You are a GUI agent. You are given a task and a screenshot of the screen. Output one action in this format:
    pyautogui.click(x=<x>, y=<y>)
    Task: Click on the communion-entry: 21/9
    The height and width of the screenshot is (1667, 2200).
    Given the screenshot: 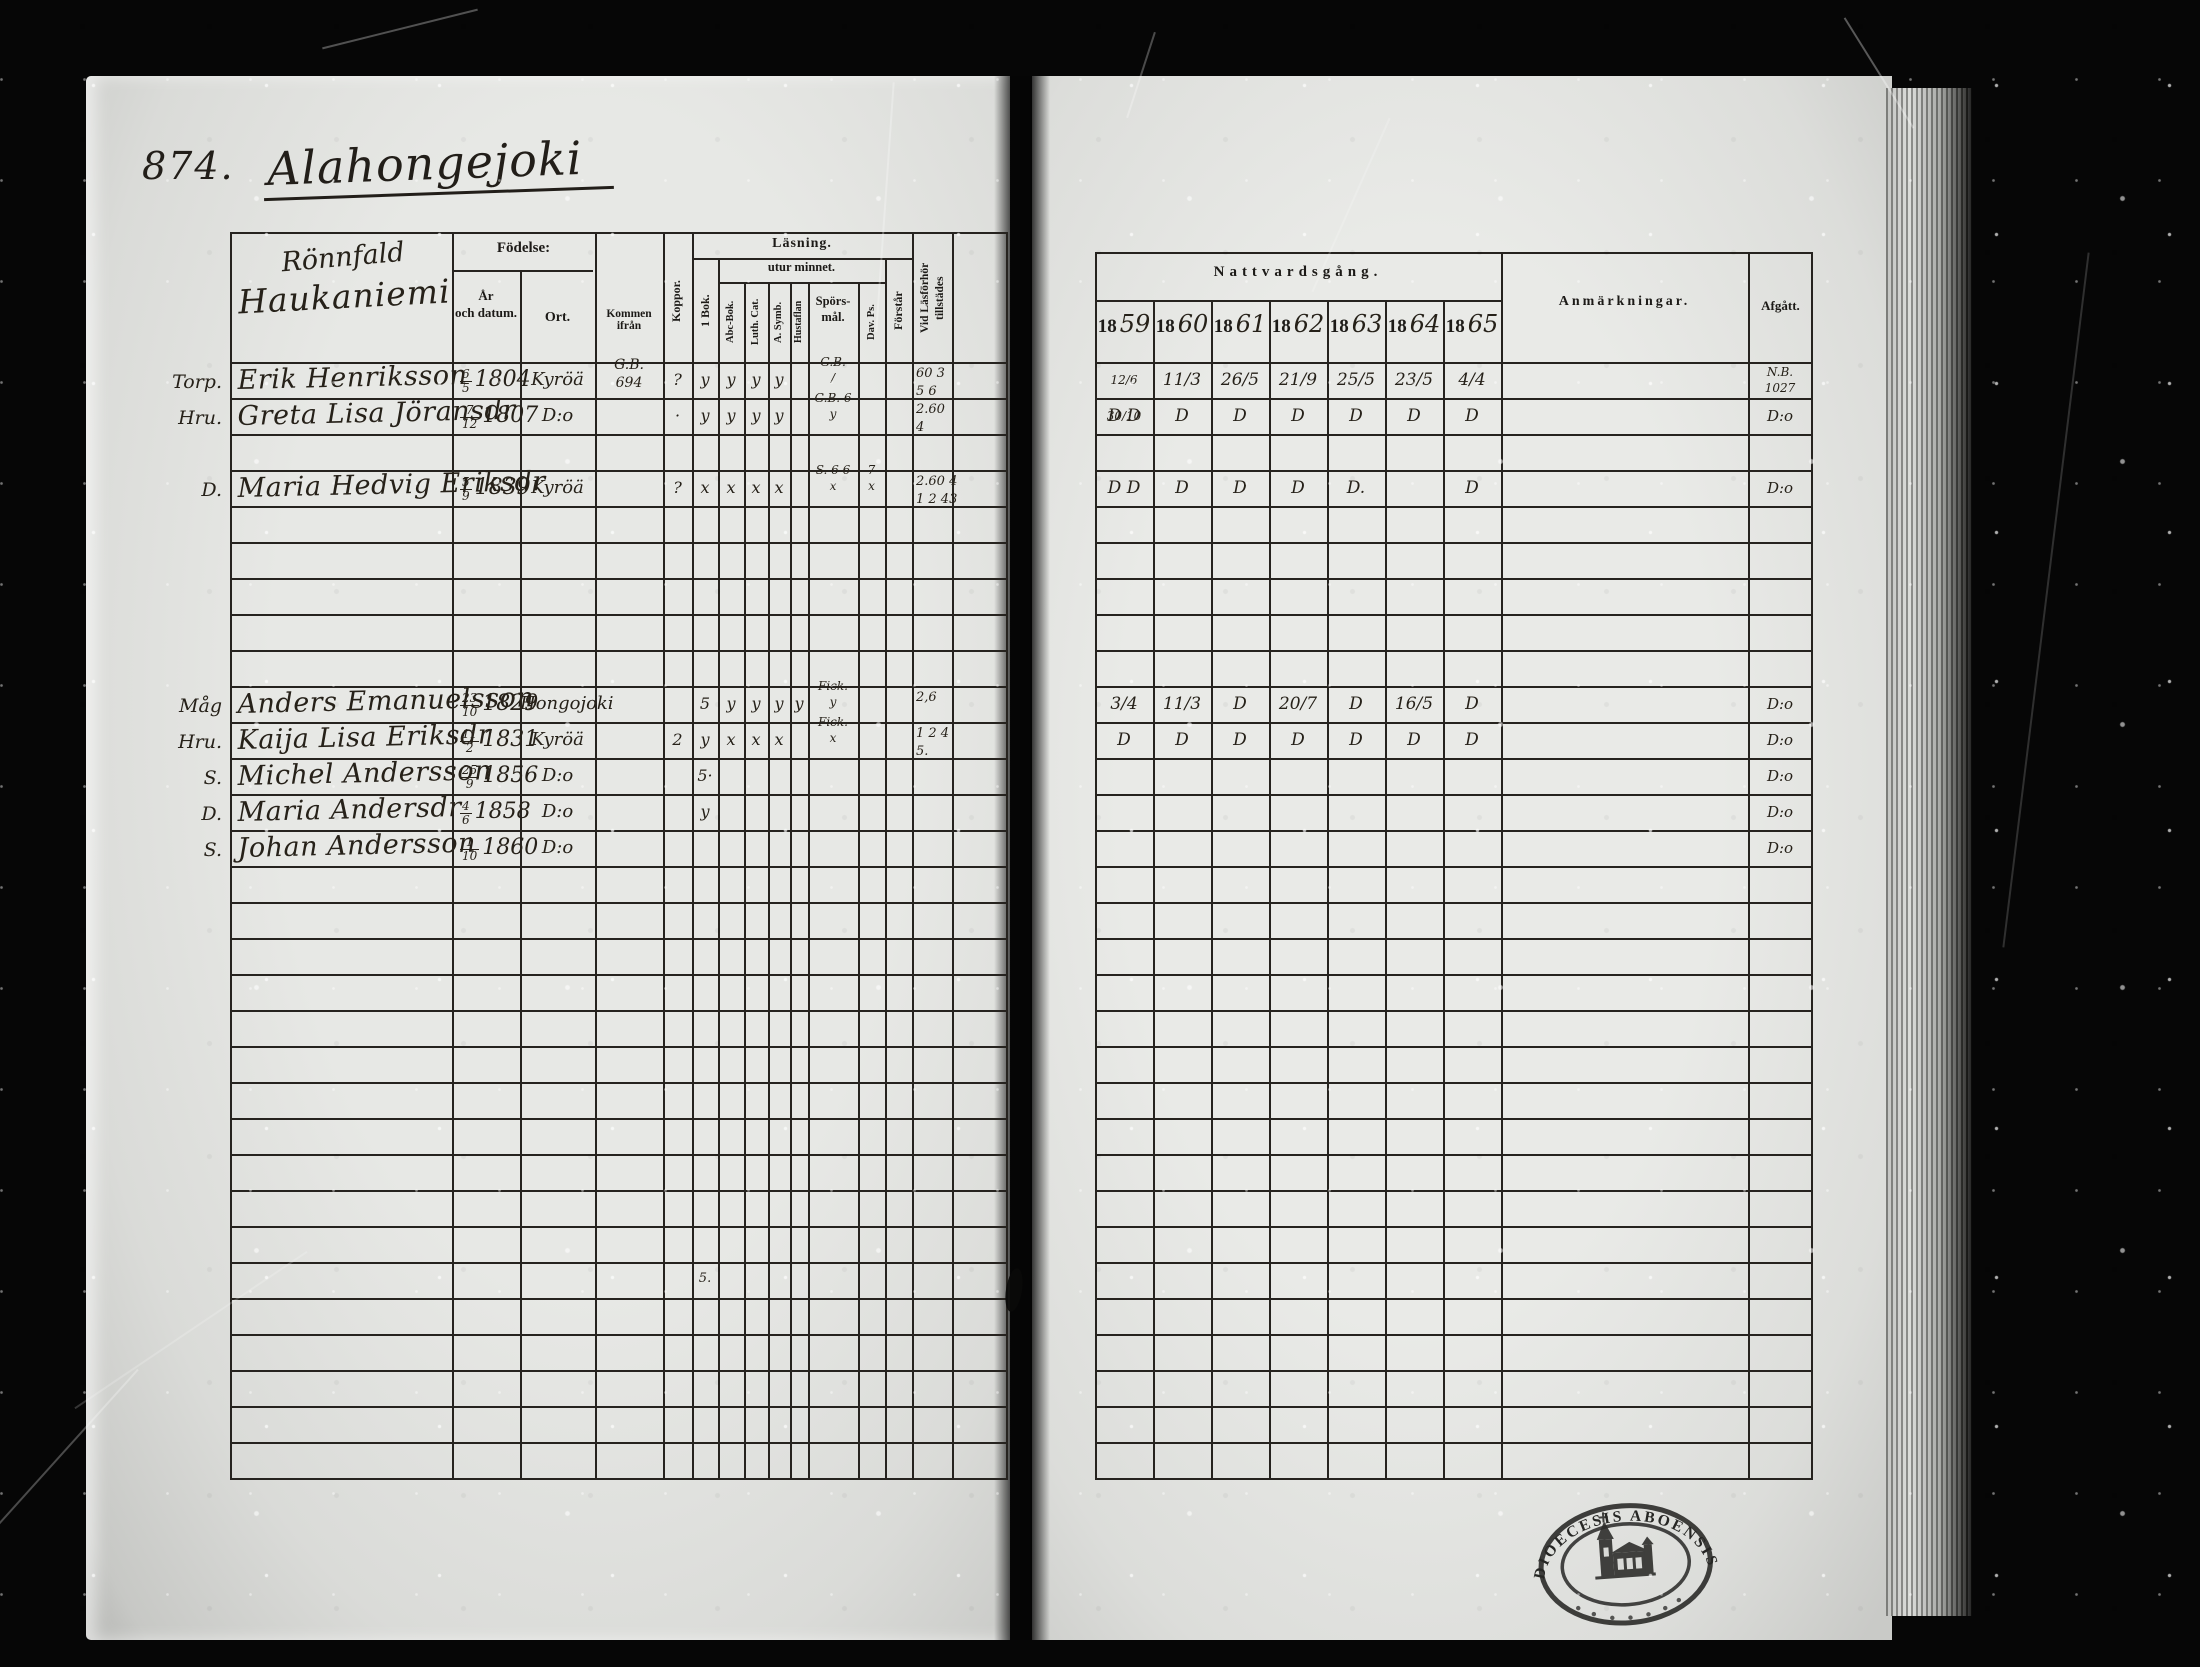 What is the action you would take?
    pyautogui.click(x=1298, y=380)
    